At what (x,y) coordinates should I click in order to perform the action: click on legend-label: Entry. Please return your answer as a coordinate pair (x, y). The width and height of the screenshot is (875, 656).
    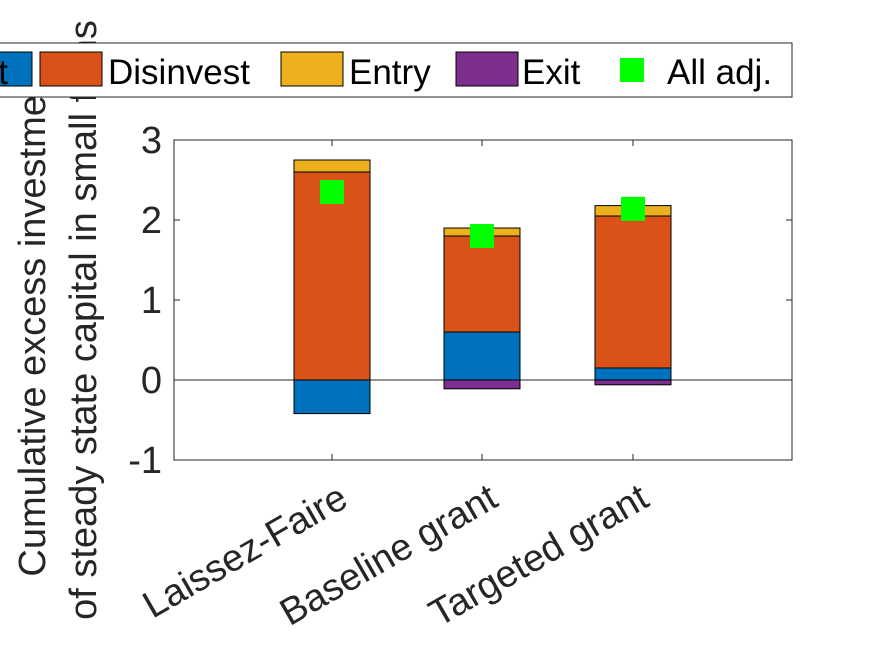
    Looking at the image, I should click on (390, 72).